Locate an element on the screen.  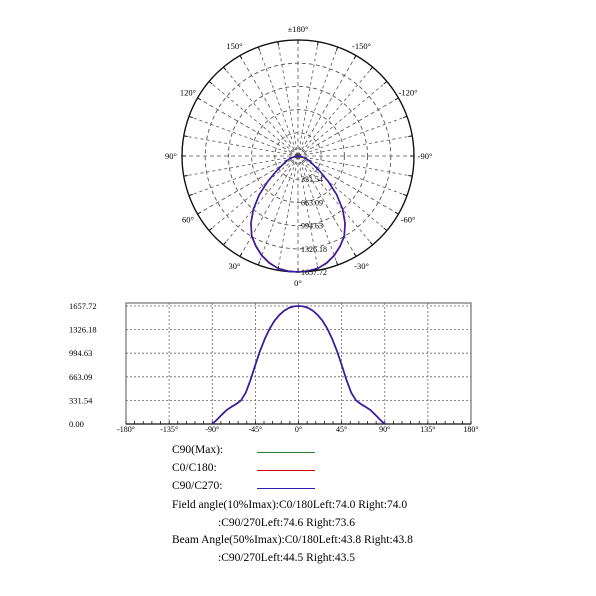
legend-item-c90max: C90(Max): is located at coordinates (243, 453).